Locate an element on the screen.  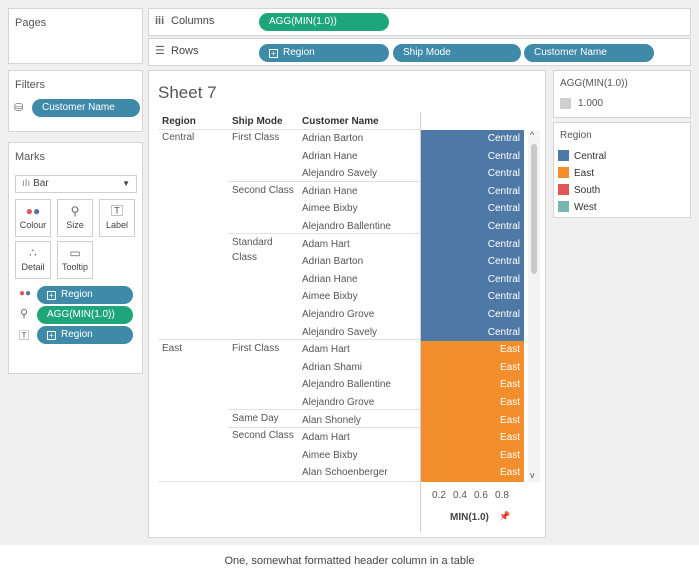
rows-pill-label: Region is located at coordinates (299, 52).